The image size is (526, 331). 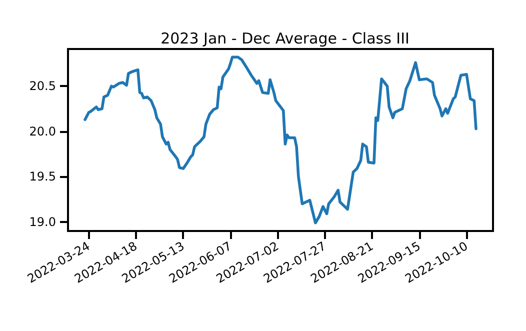 What do you see at coordinates (42, 86) in the screenshot?
I see `y-tick-label: 20.5` at bounding box center [42, 86].